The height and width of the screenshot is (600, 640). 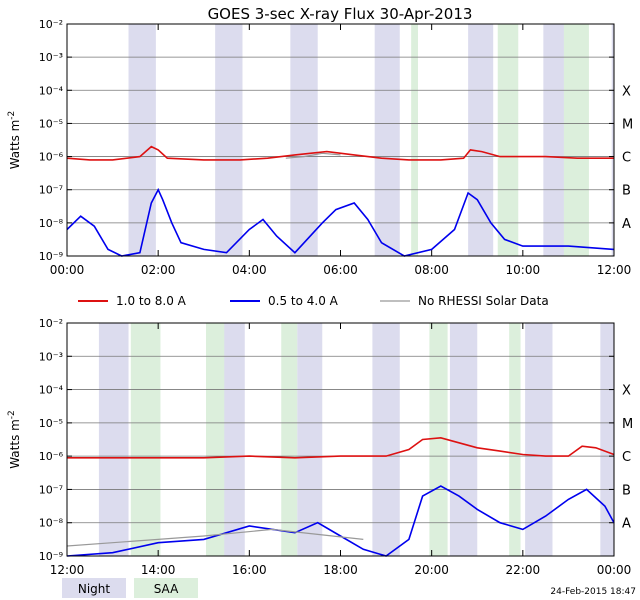 What do you see at coordinates (158, 270) in the screenshot?
I see `x-tick-label: 02:00` at bounding box center [158, 270].